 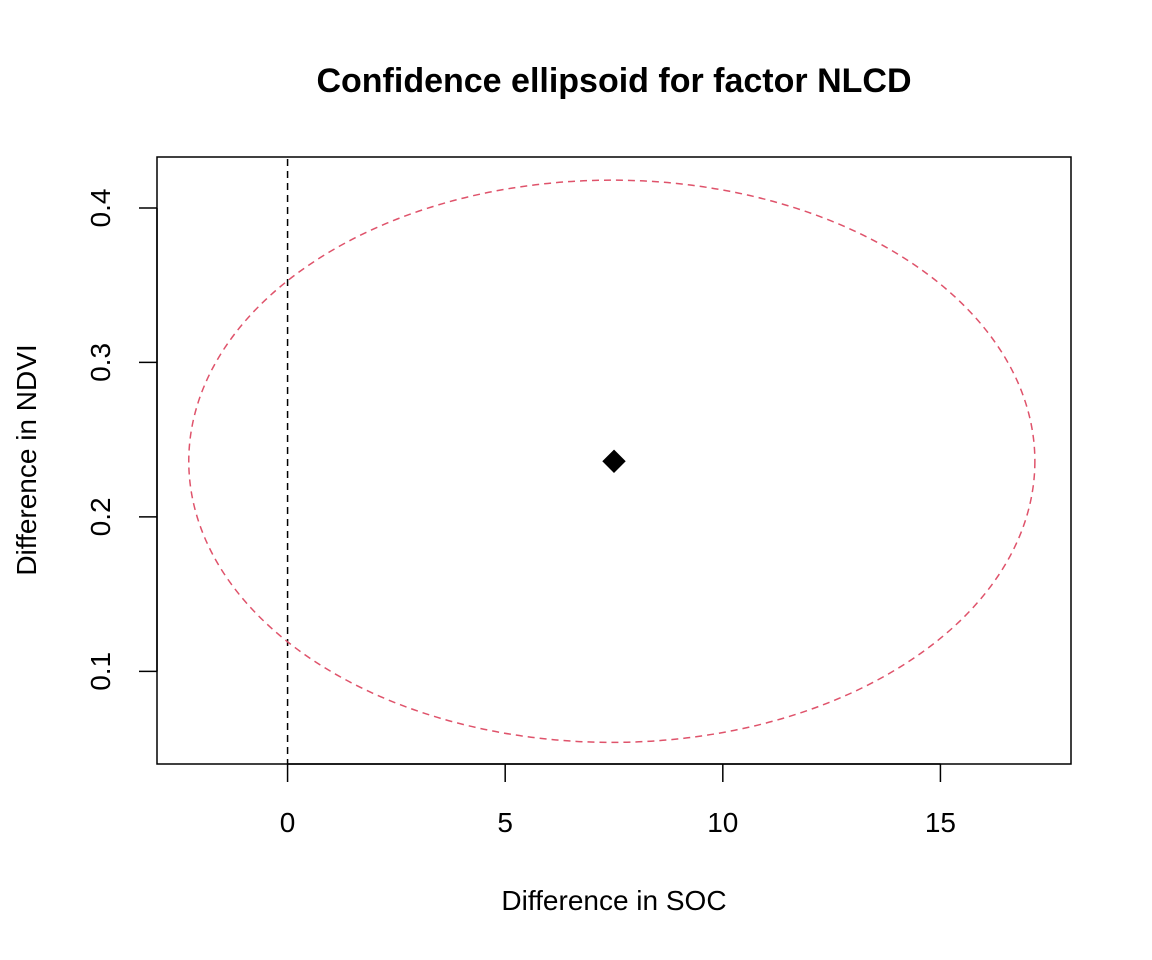 What do you see at coordinates (618, 800) in the screenshot?
I see `x-axis: 0 5 10 15` at bounding box center [618, 800].